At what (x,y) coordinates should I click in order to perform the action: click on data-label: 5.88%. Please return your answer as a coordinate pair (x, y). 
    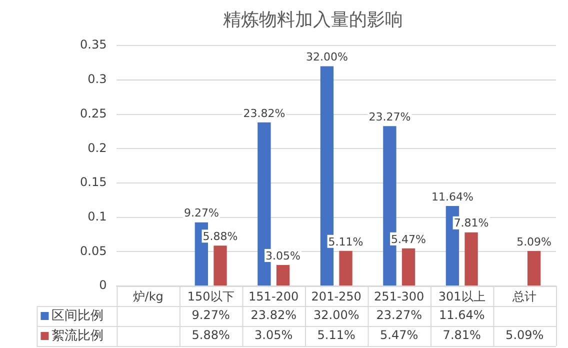
    Looking at the image, I should click on (211, 335).